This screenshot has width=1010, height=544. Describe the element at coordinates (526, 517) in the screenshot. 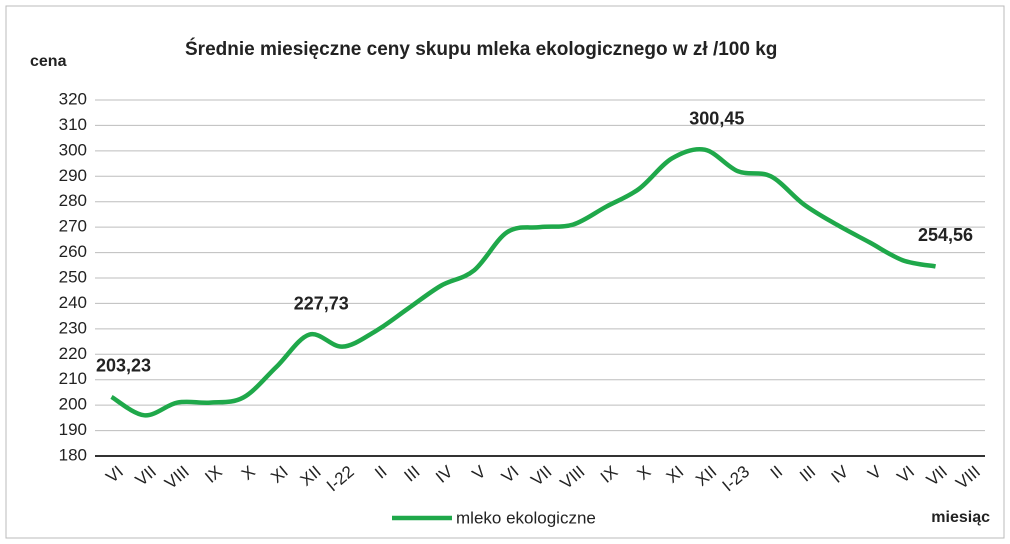

I see `legend-label: mleko ekologiczne` at that location.